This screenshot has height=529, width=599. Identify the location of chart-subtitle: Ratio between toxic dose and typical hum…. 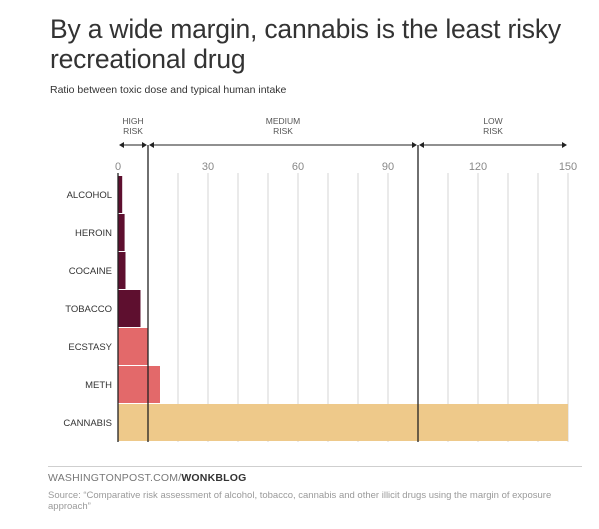
(168, 90).